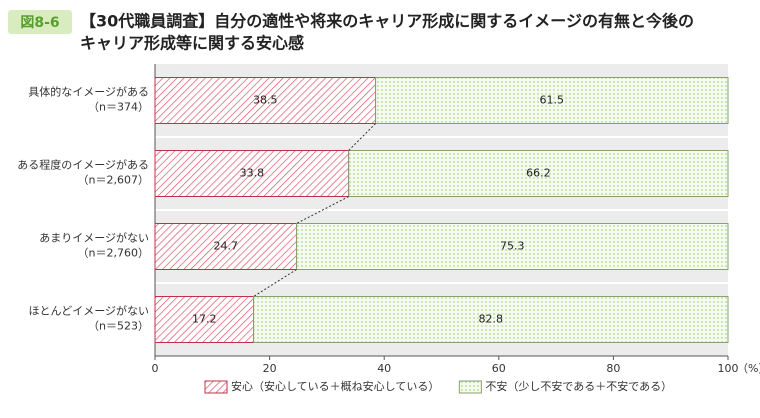  What do you see at coordinates (118, 326) in the screenshot?
I see `y-tick-count: （n＝523）` at bounding box center [118, 326].